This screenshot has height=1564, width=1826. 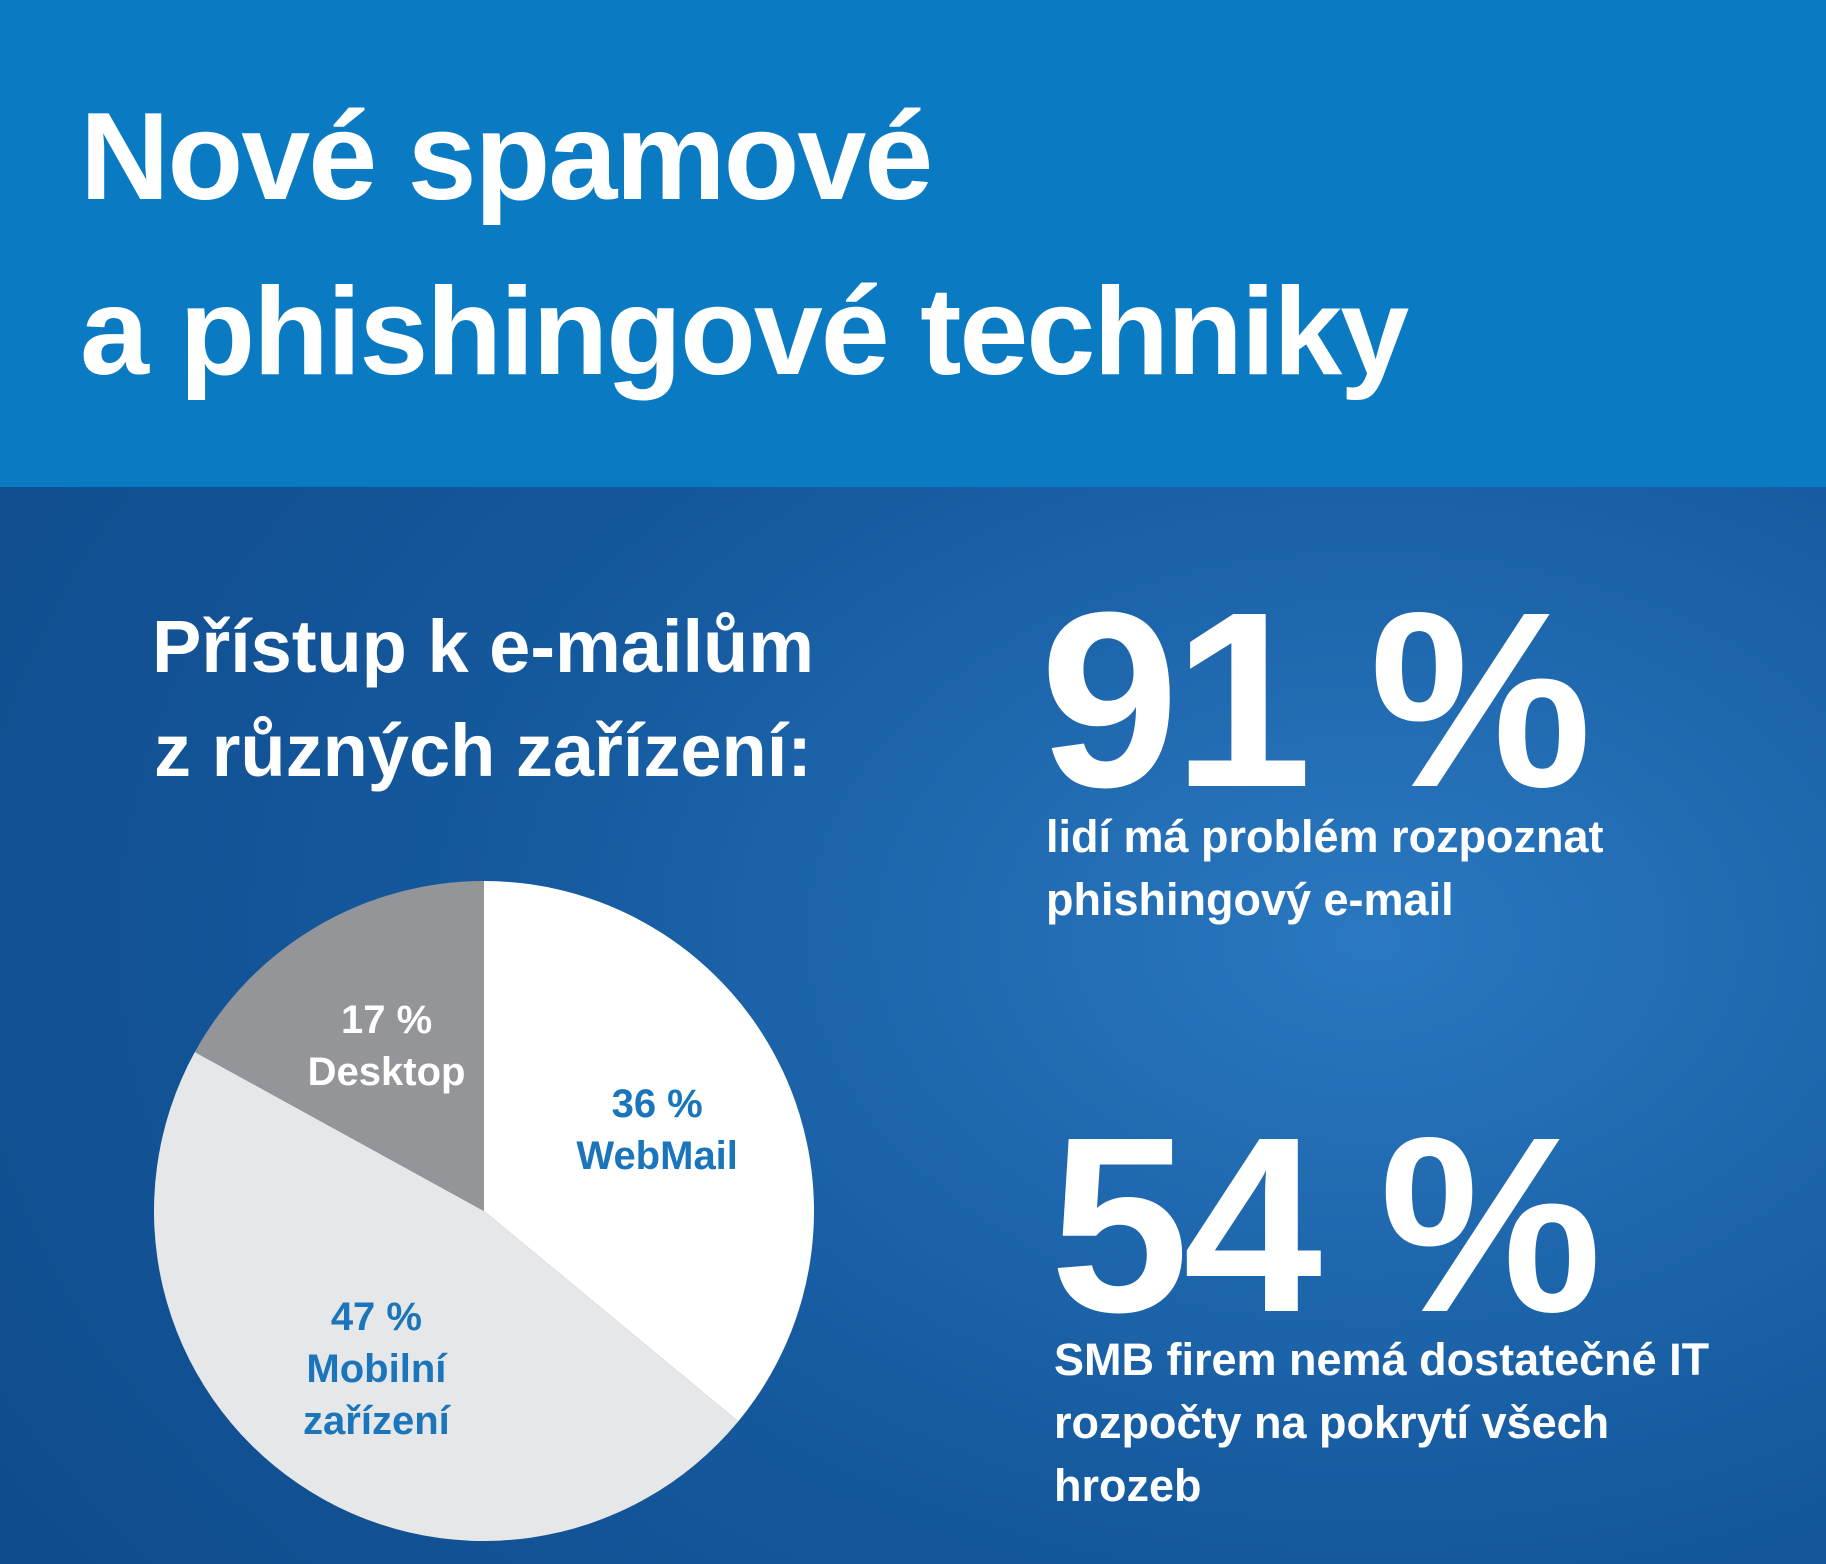 I want to click on slice-label: 17 % Desktop, so click(x=387, y=1046).